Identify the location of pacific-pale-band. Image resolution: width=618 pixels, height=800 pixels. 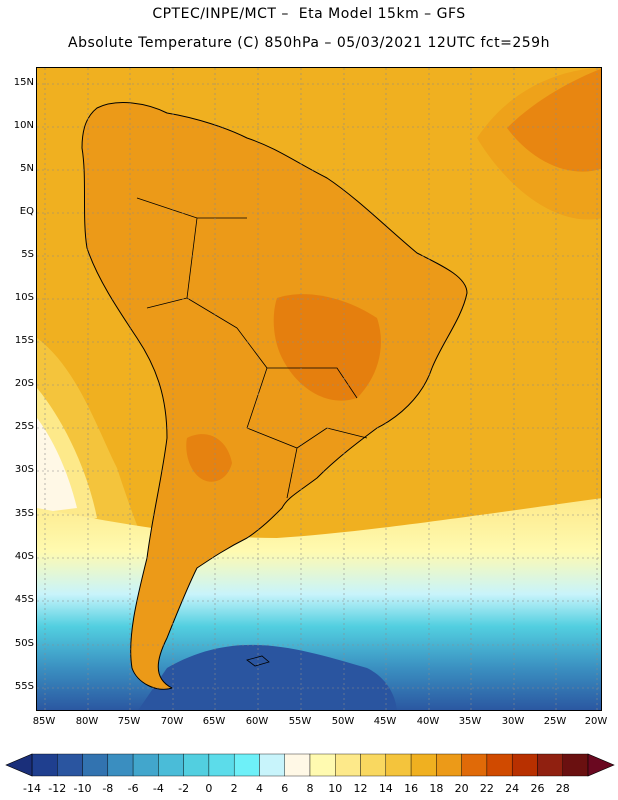
(57, 465).